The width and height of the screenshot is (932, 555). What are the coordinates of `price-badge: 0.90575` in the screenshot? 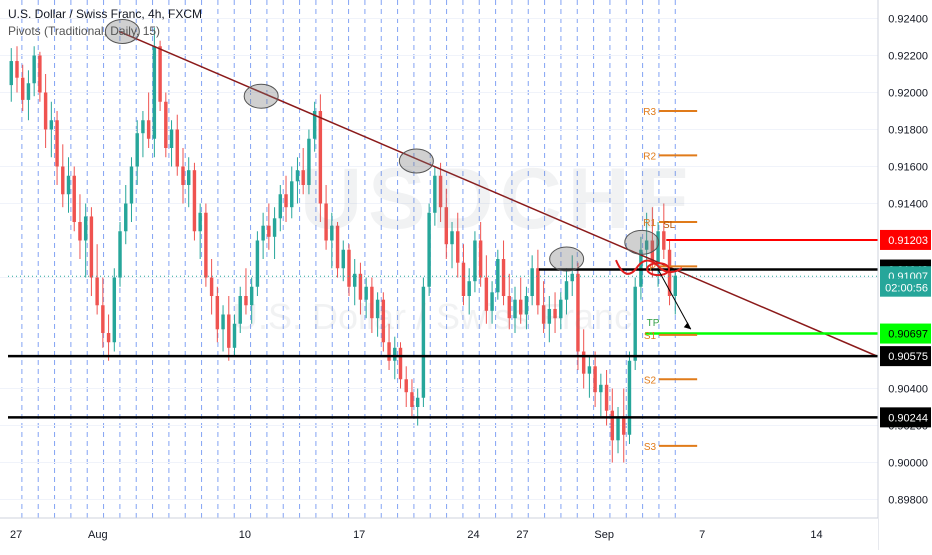 It's located at (905, 356).